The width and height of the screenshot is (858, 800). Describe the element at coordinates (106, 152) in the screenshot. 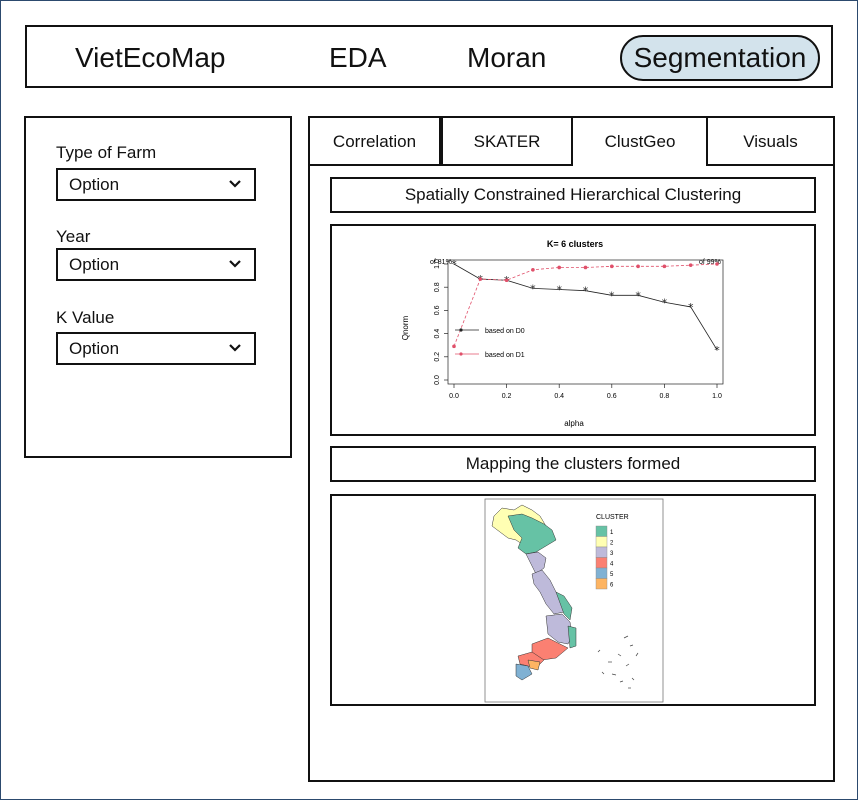

I see `type-of-farm-label: Type of Farm` at that location.